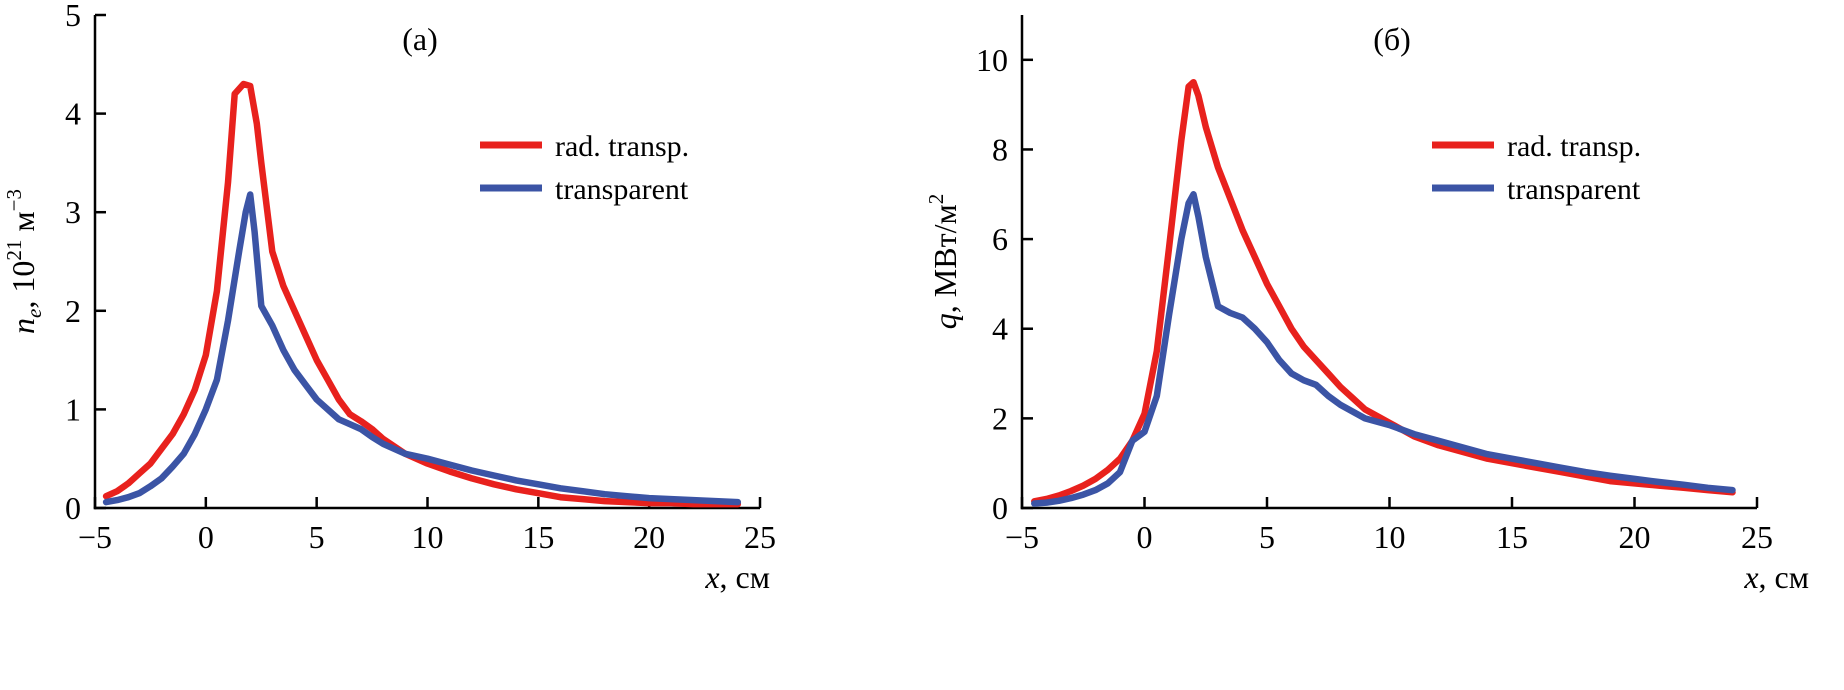 This screenshot has height=690, width=1844. Describe the element at coordinates (73, 212) in the screenshot. I see `y-tick-label: 3` at that location.